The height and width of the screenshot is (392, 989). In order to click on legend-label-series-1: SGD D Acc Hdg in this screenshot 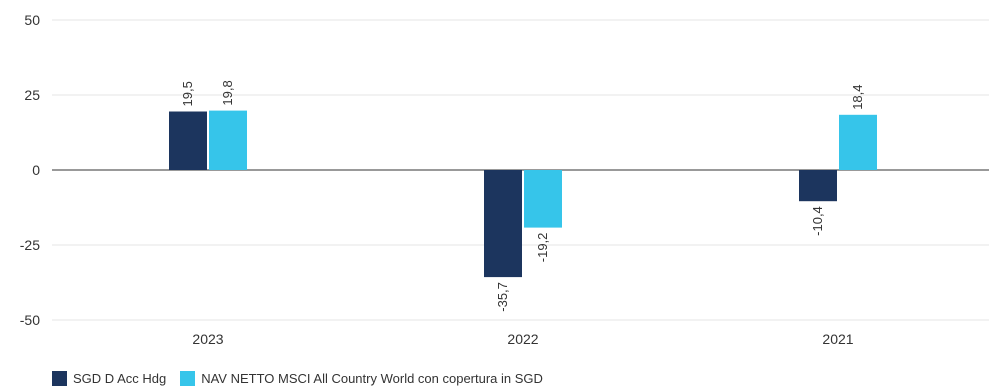, I will do `click(120, 378)`.